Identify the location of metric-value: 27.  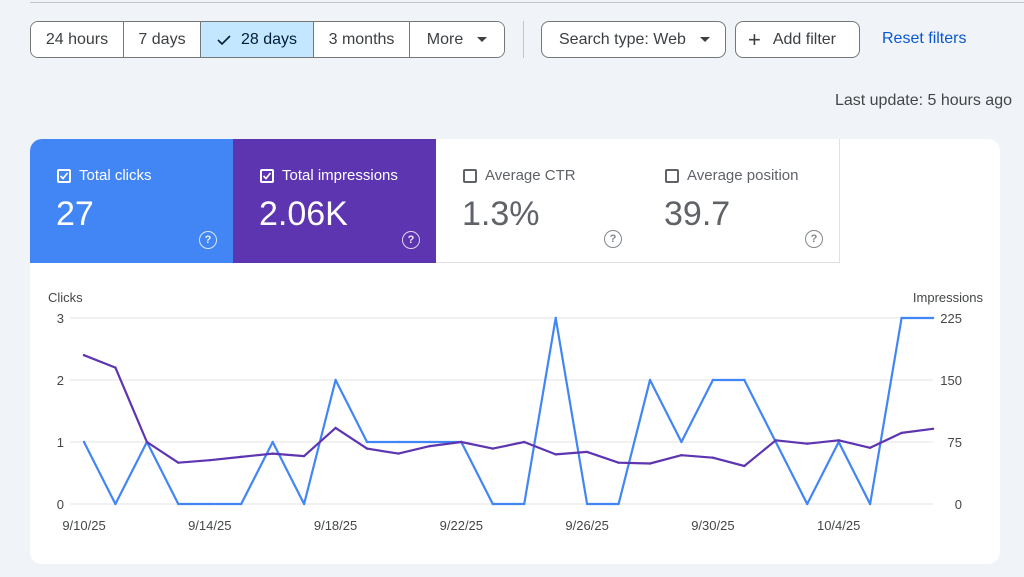
(75, 214).